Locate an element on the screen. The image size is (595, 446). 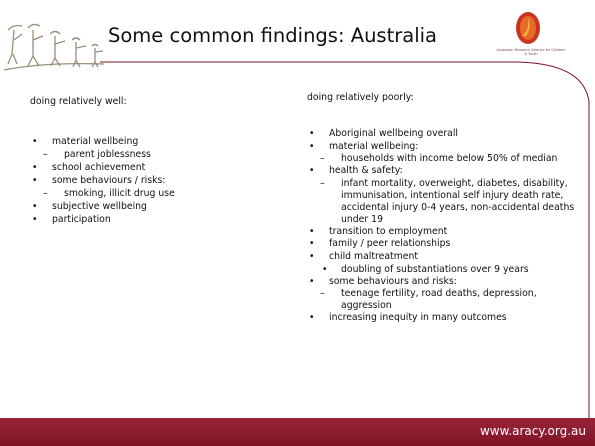
footer-bar: www.aracy.org.au is located at coordinates (297, 432).